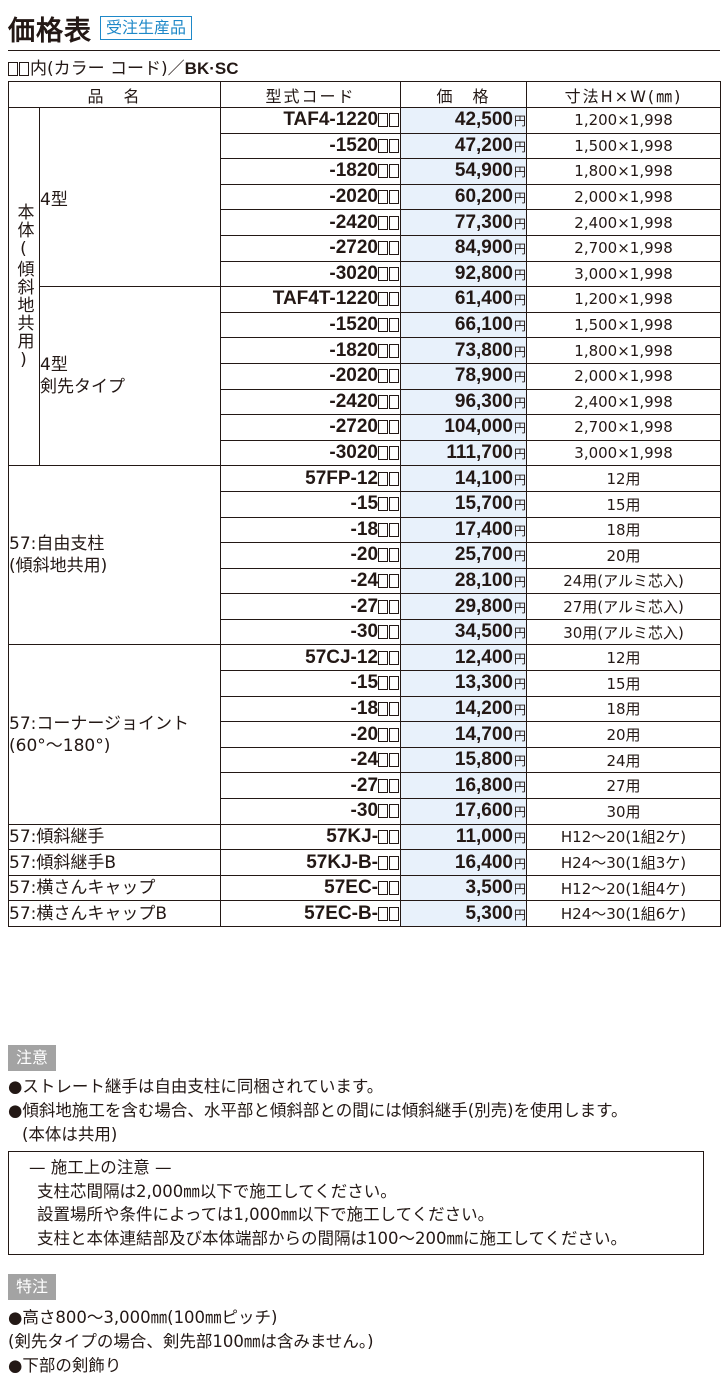 This screenshot has height=1389, width=724. I want to click on price-cell: 25,700円, so click(464, 555).